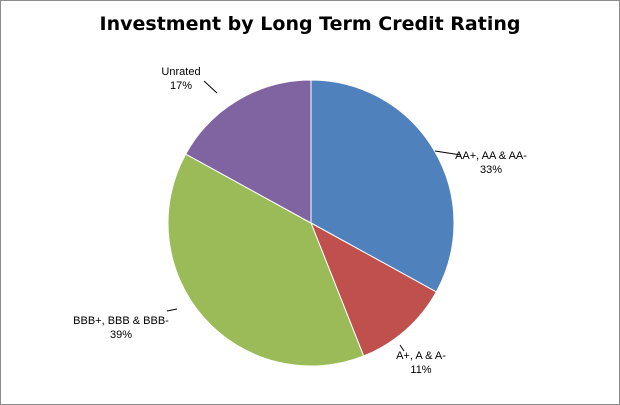 This screenshot has width=620, height=405. Describe the element at coordinates (421, 363) in the screenshot. I see `slice-label-a-a-a: A+, A & A- 11%` at that location.